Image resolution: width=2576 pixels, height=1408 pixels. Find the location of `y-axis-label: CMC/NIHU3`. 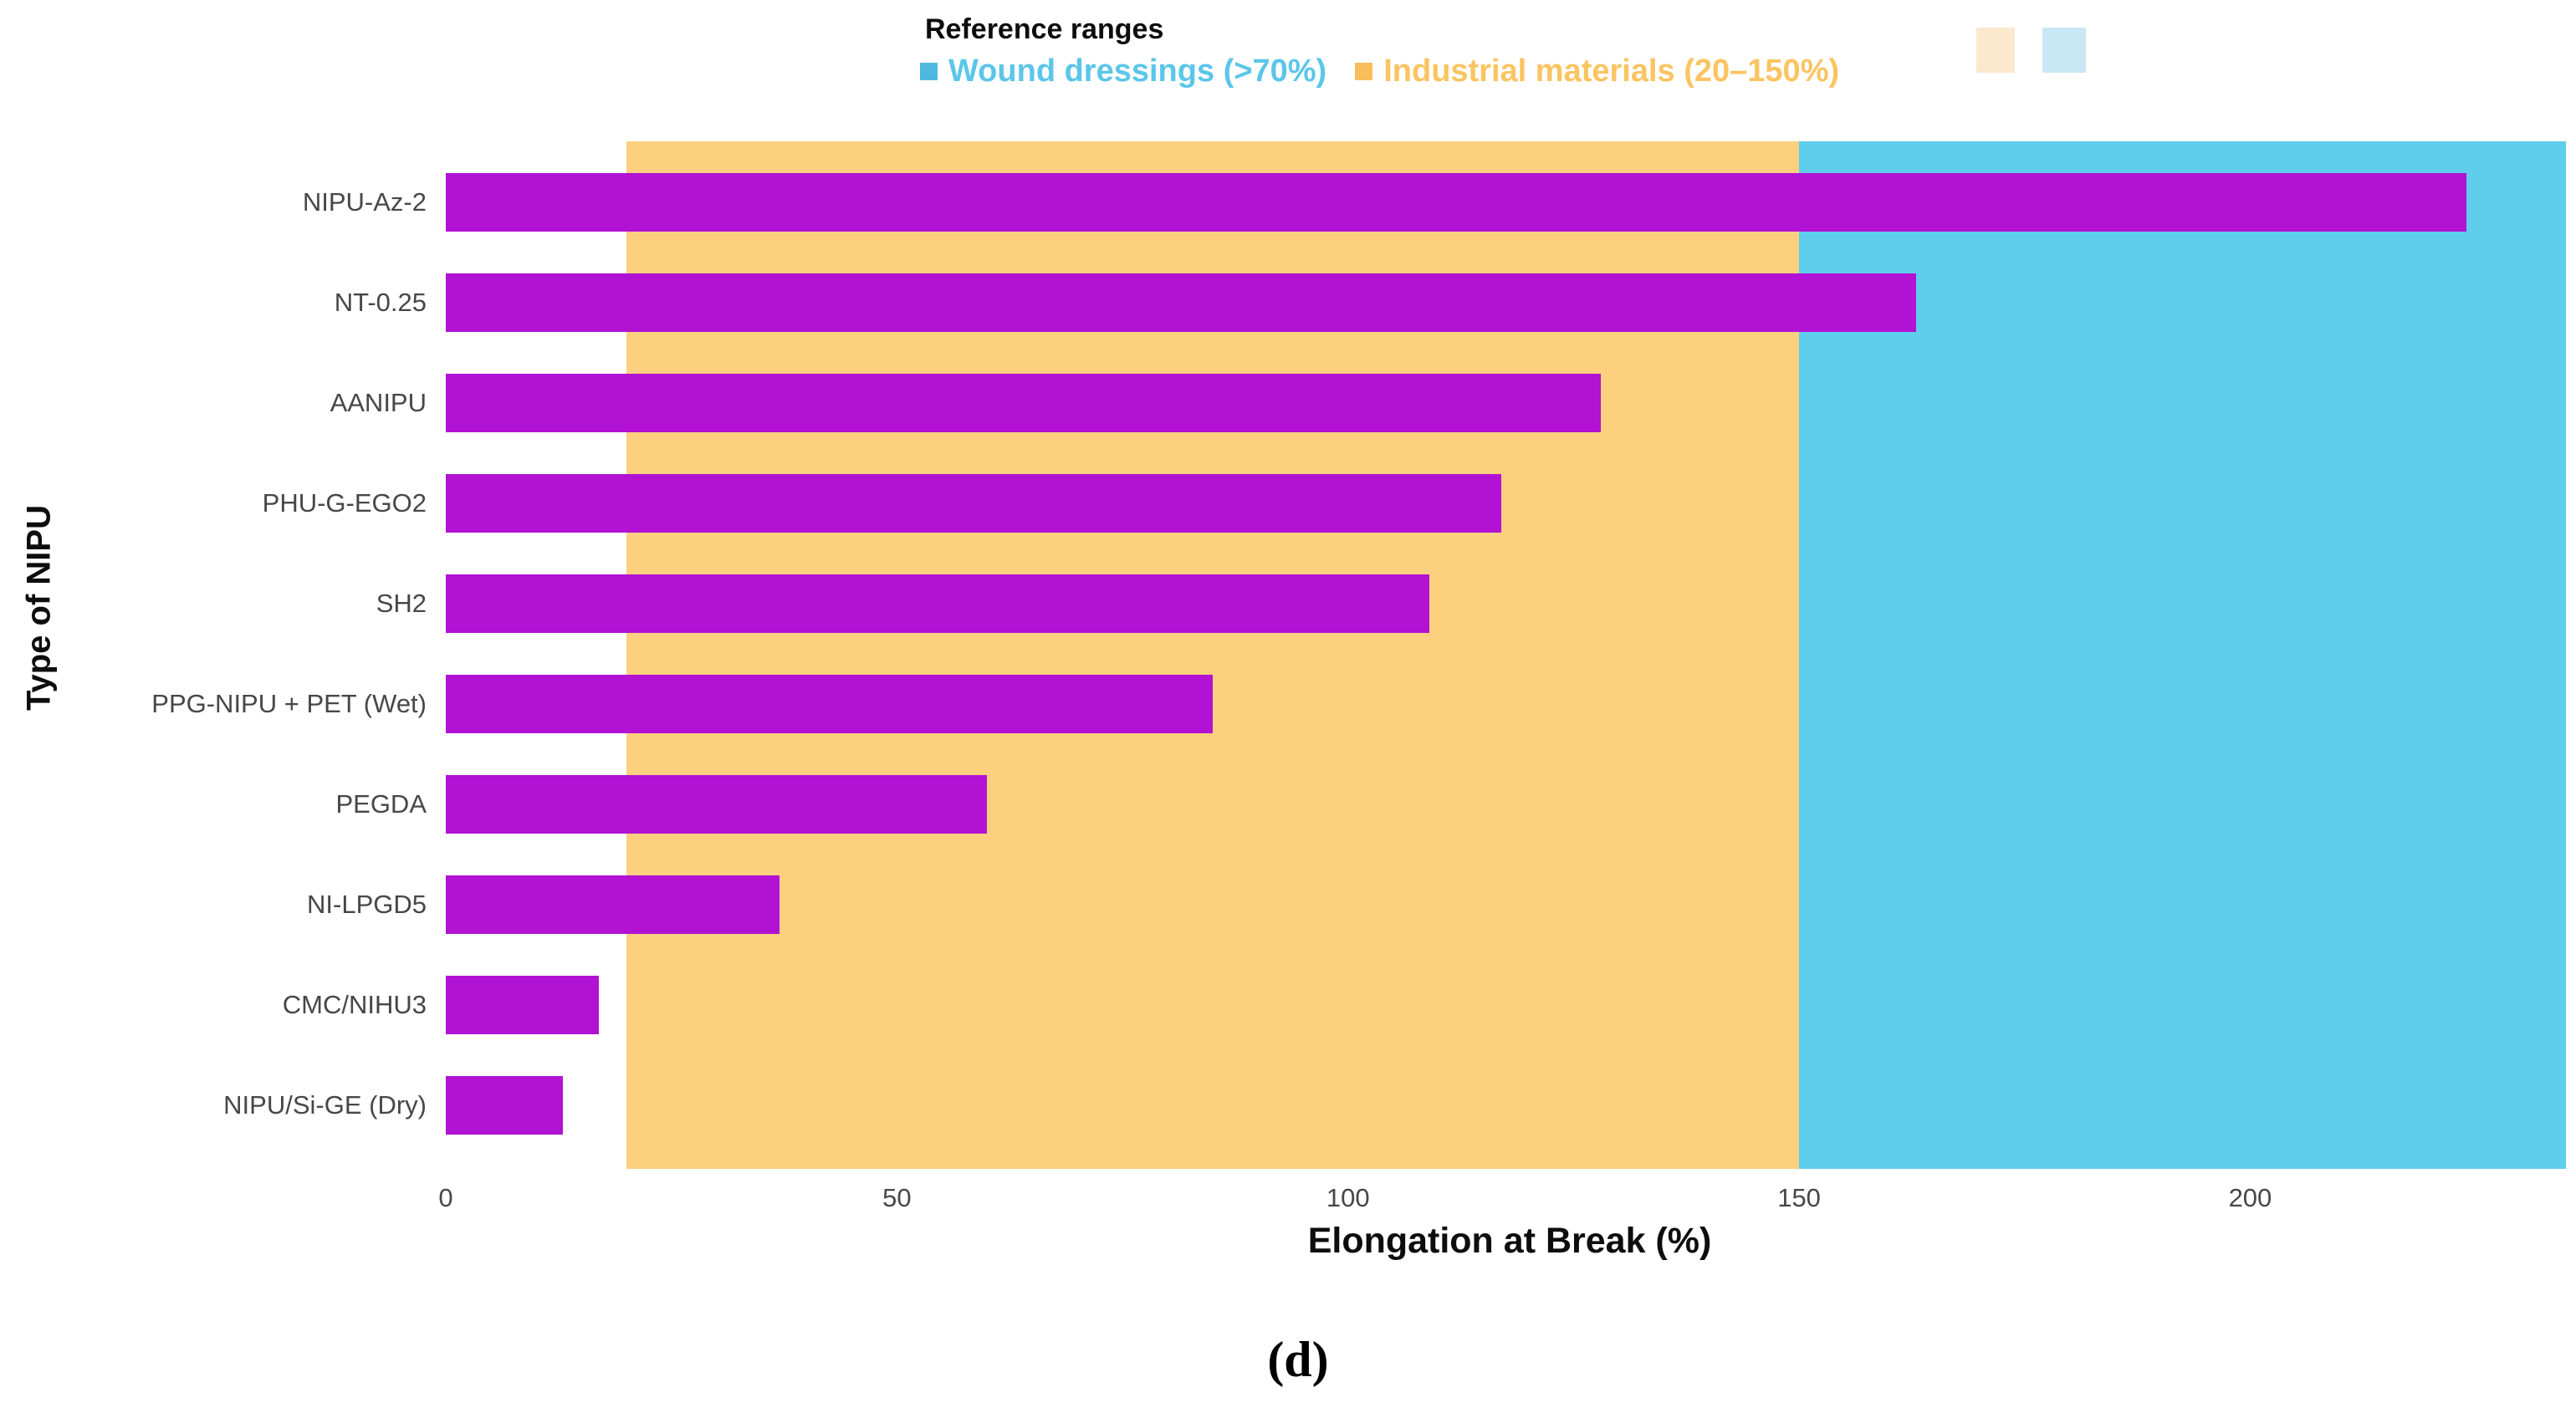

y-axis-label: CMC/NIHU3 is located at coordinates (354, 1004).